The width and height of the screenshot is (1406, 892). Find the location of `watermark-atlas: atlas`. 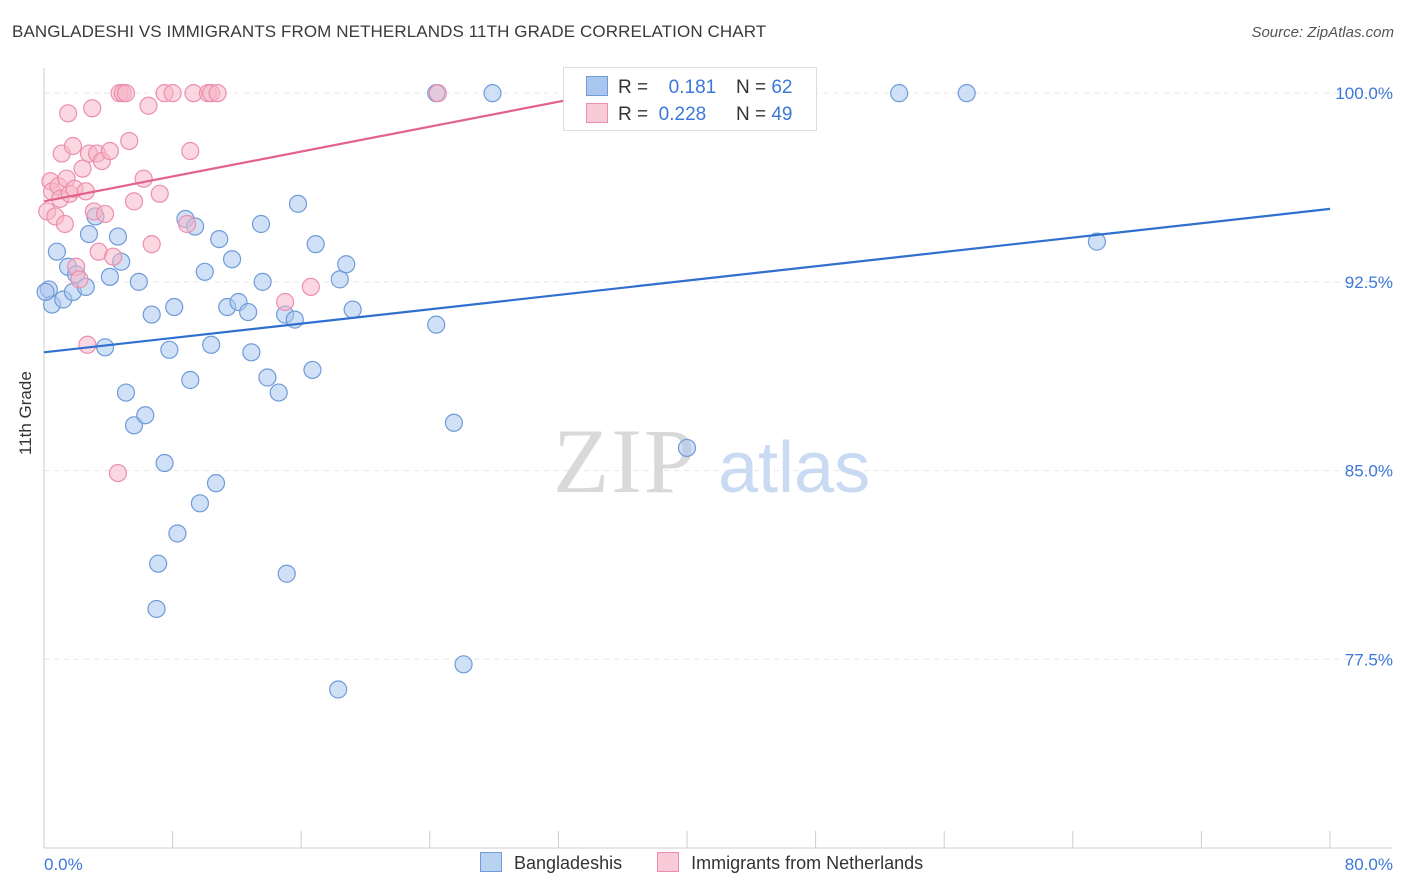

watermark-atlas: atlas is located at coordinates (794, 468).